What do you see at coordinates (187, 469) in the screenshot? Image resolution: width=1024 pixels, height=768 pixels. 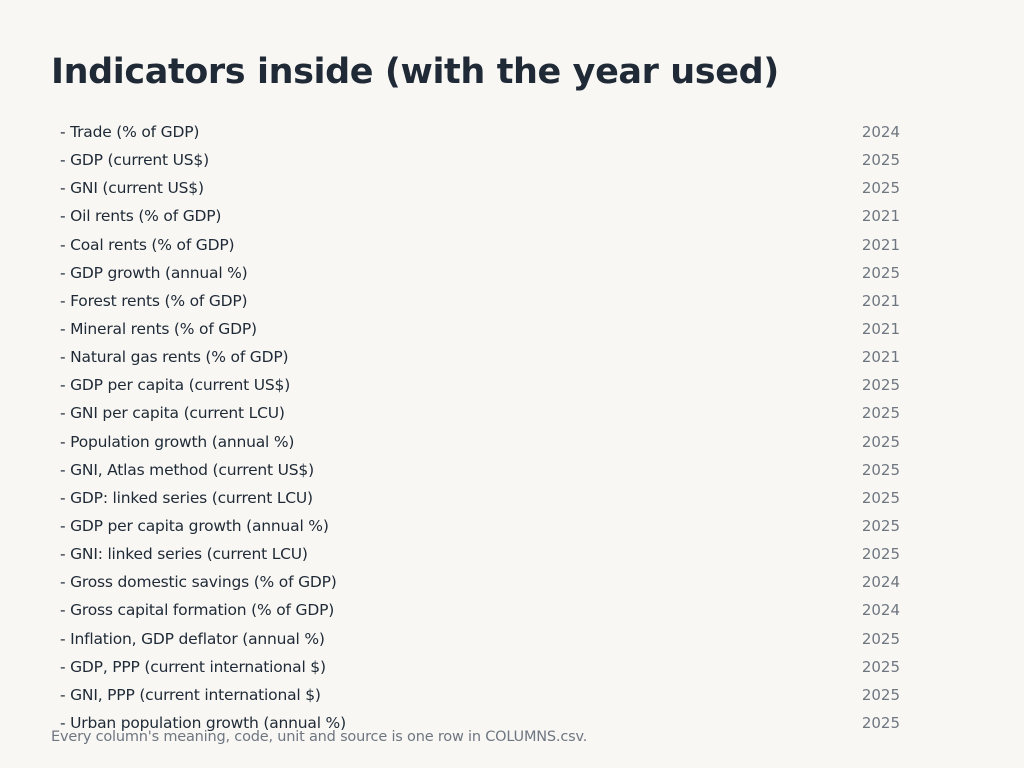 I see `indicator-name: - GNI, Atlas method (current US$)` at bounding box center [187, 469].